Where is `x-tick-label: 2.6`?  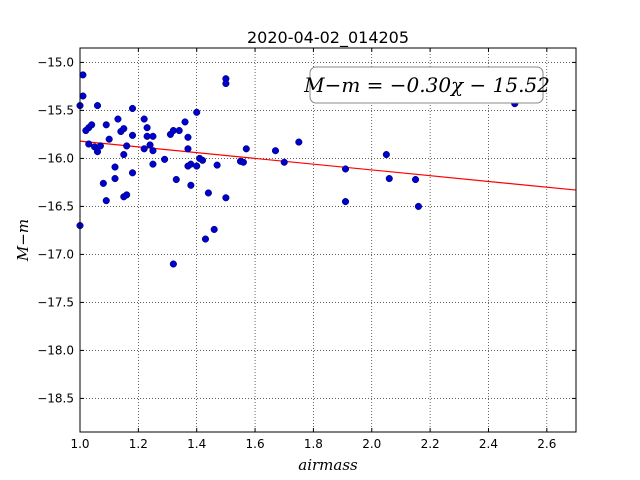 x-tick-label: 2.6 is located at coordinates (546, 444).